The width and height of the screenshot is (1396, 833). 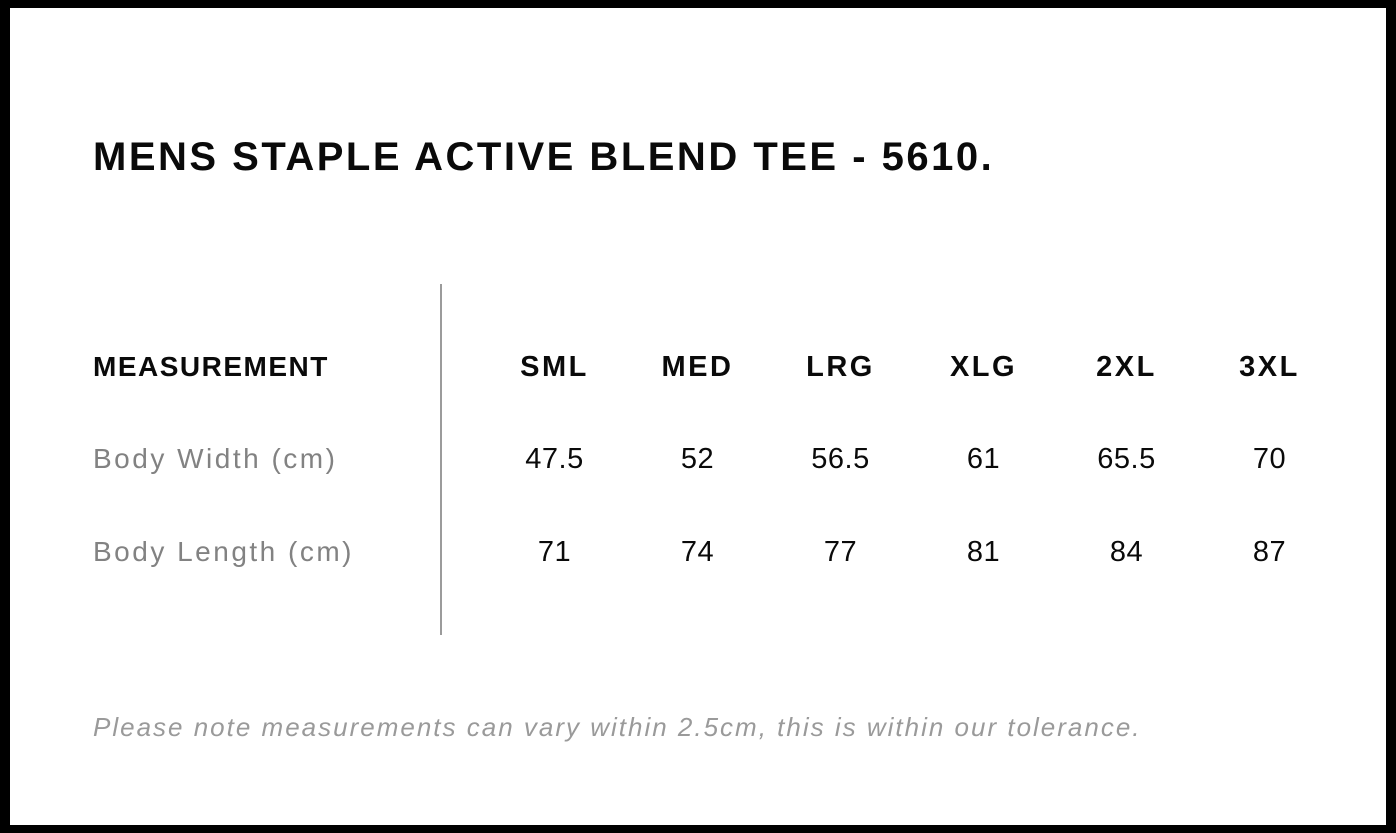 I want to click on cell-body-width-sml: 47.5, so click(x=554, y=459).